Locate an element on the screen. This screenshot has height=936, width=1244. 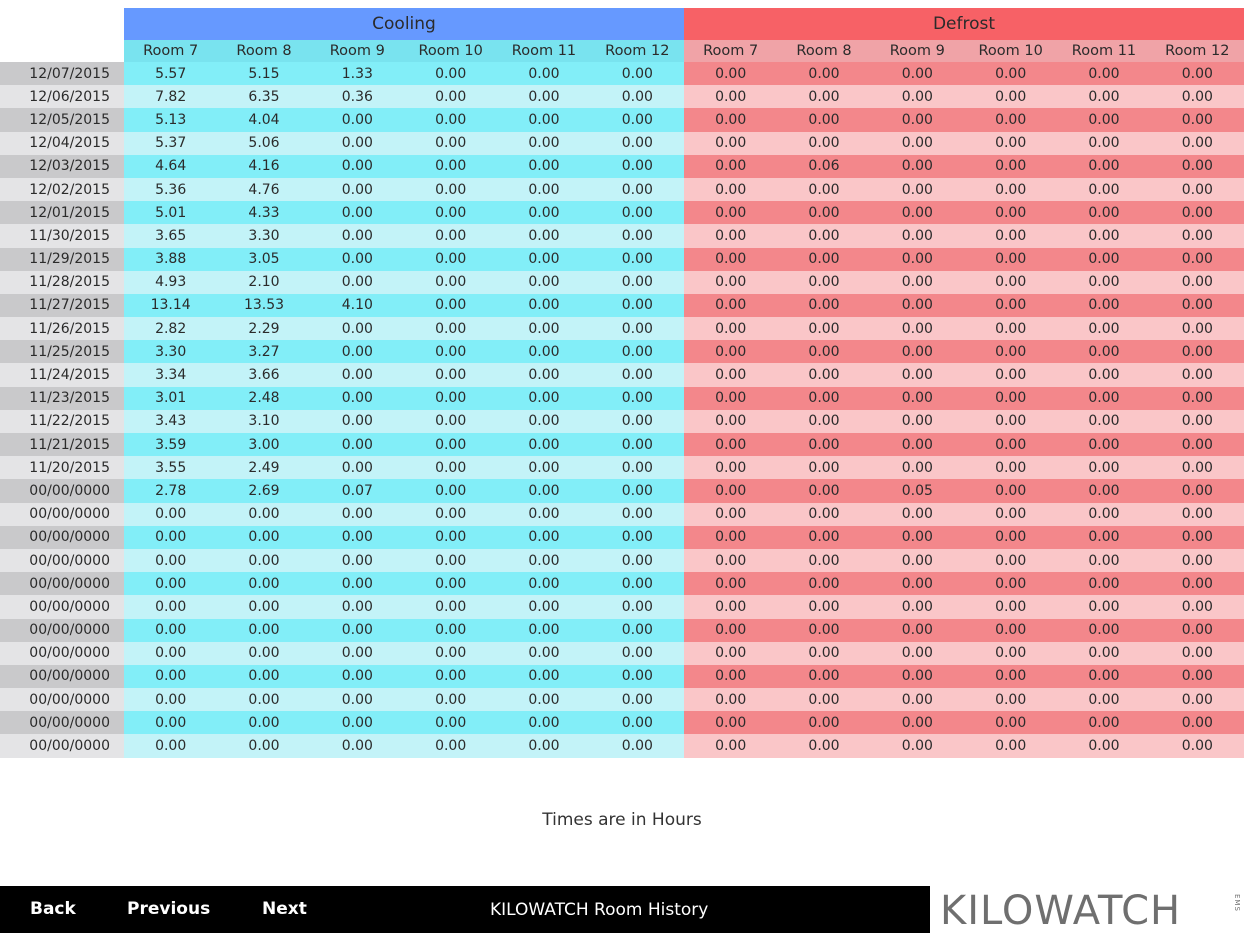
date-cell: 12/04/2015 is located at coordinates (62, 143).